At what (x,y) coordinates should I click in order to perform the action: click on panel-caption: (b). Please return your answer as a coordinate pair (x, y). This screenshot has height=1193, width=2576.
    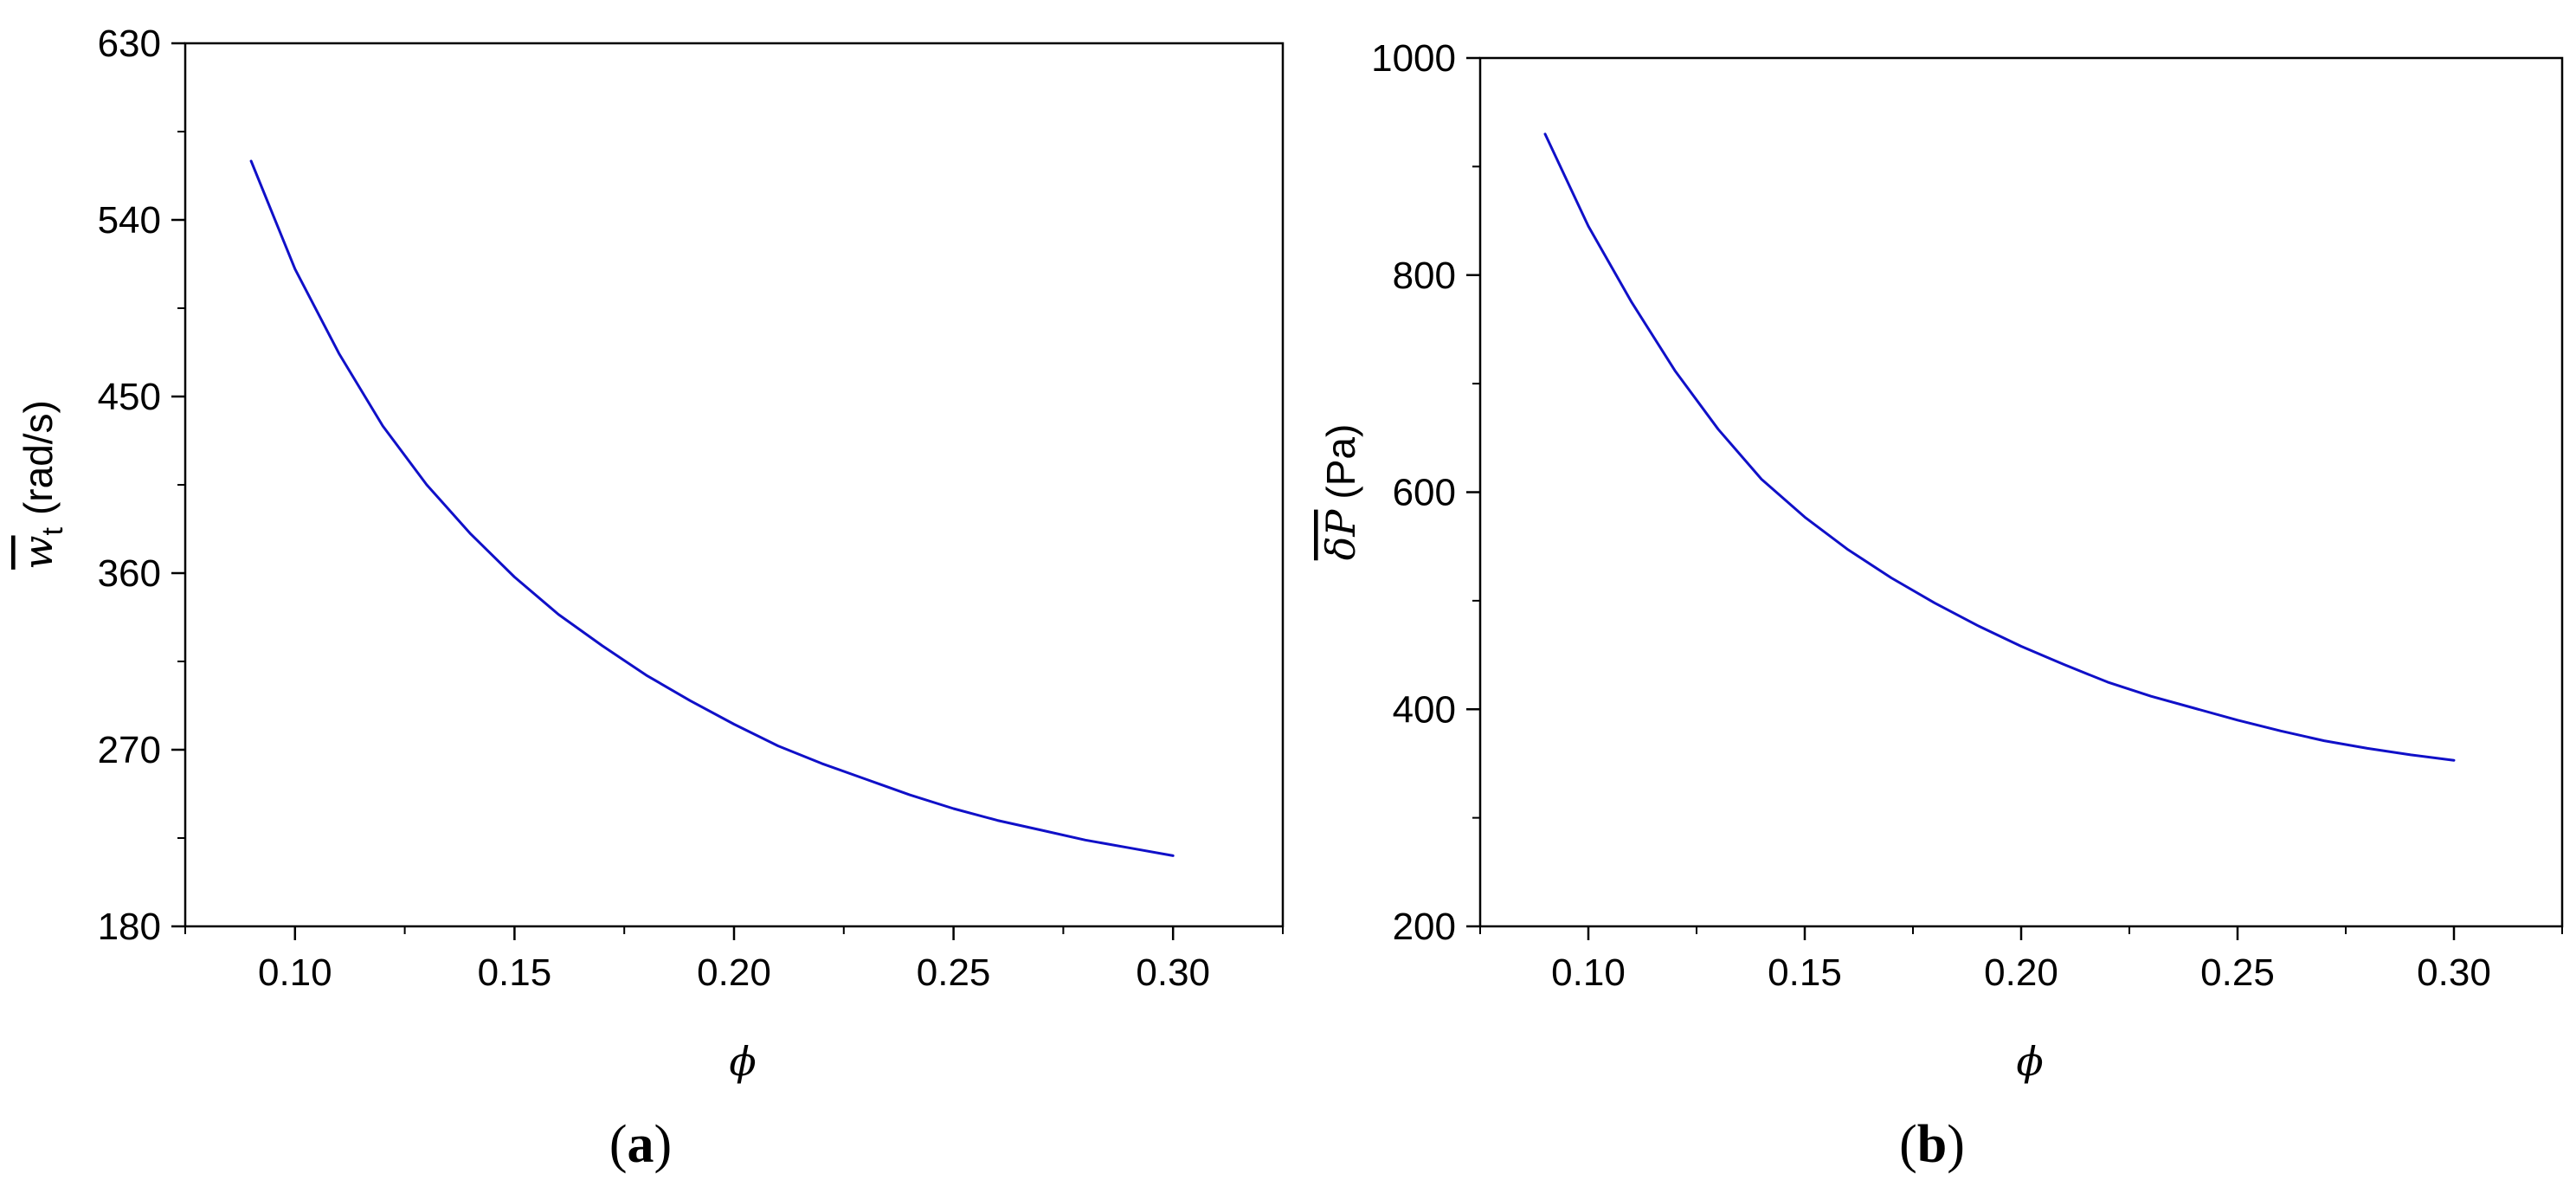
    Looking at the image, I should click on (1932, 1144).